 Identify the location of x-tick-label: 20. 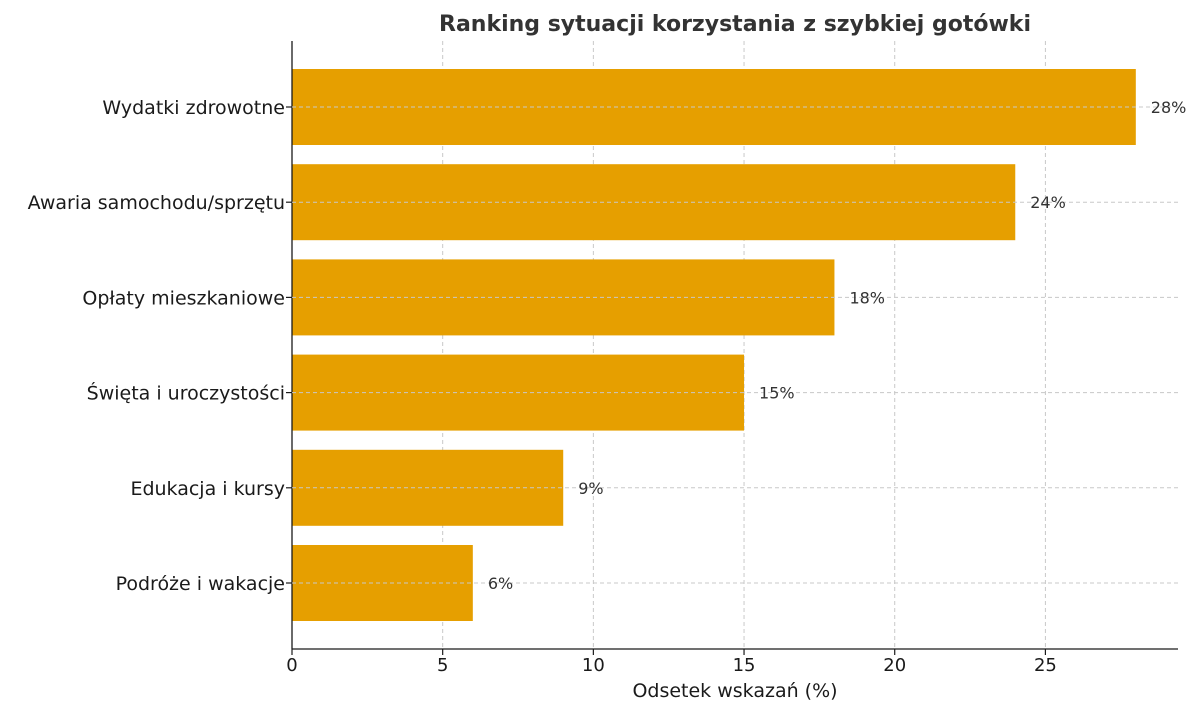
(894, 665).